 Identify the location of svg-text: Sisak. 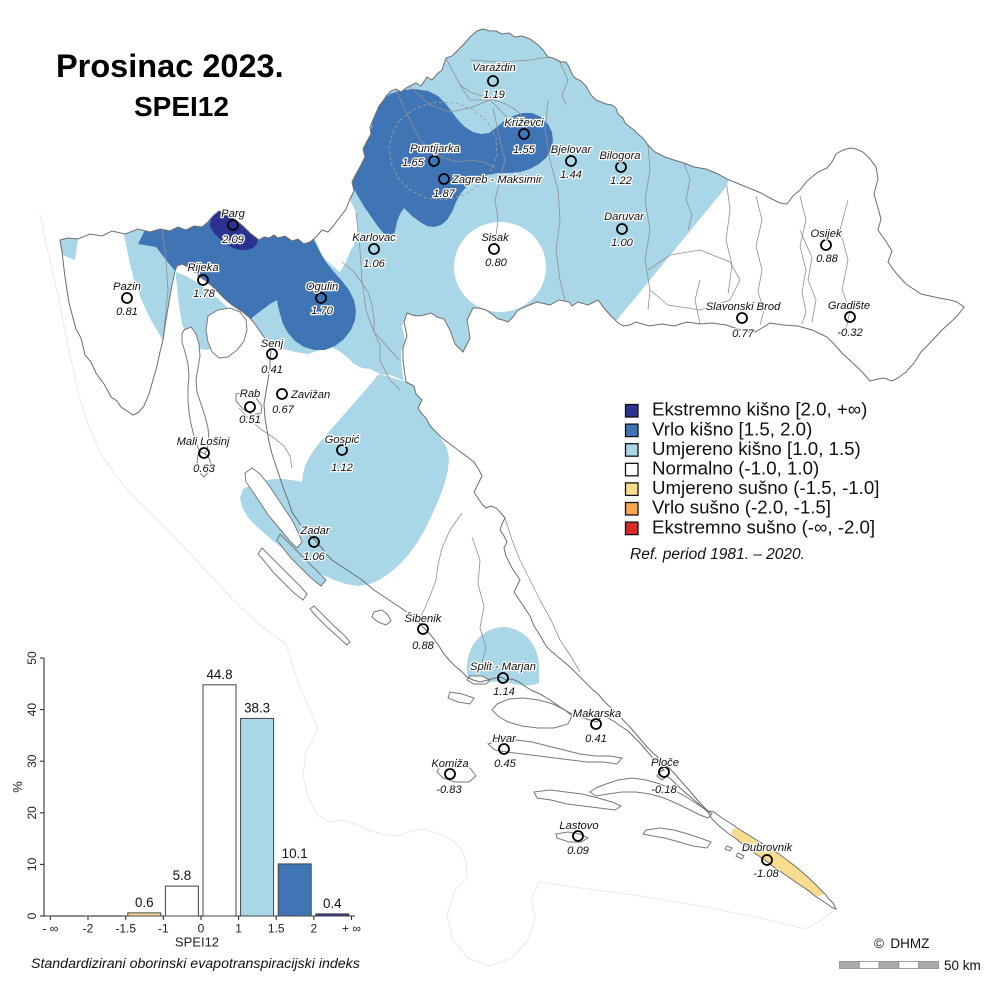
(495, 238).